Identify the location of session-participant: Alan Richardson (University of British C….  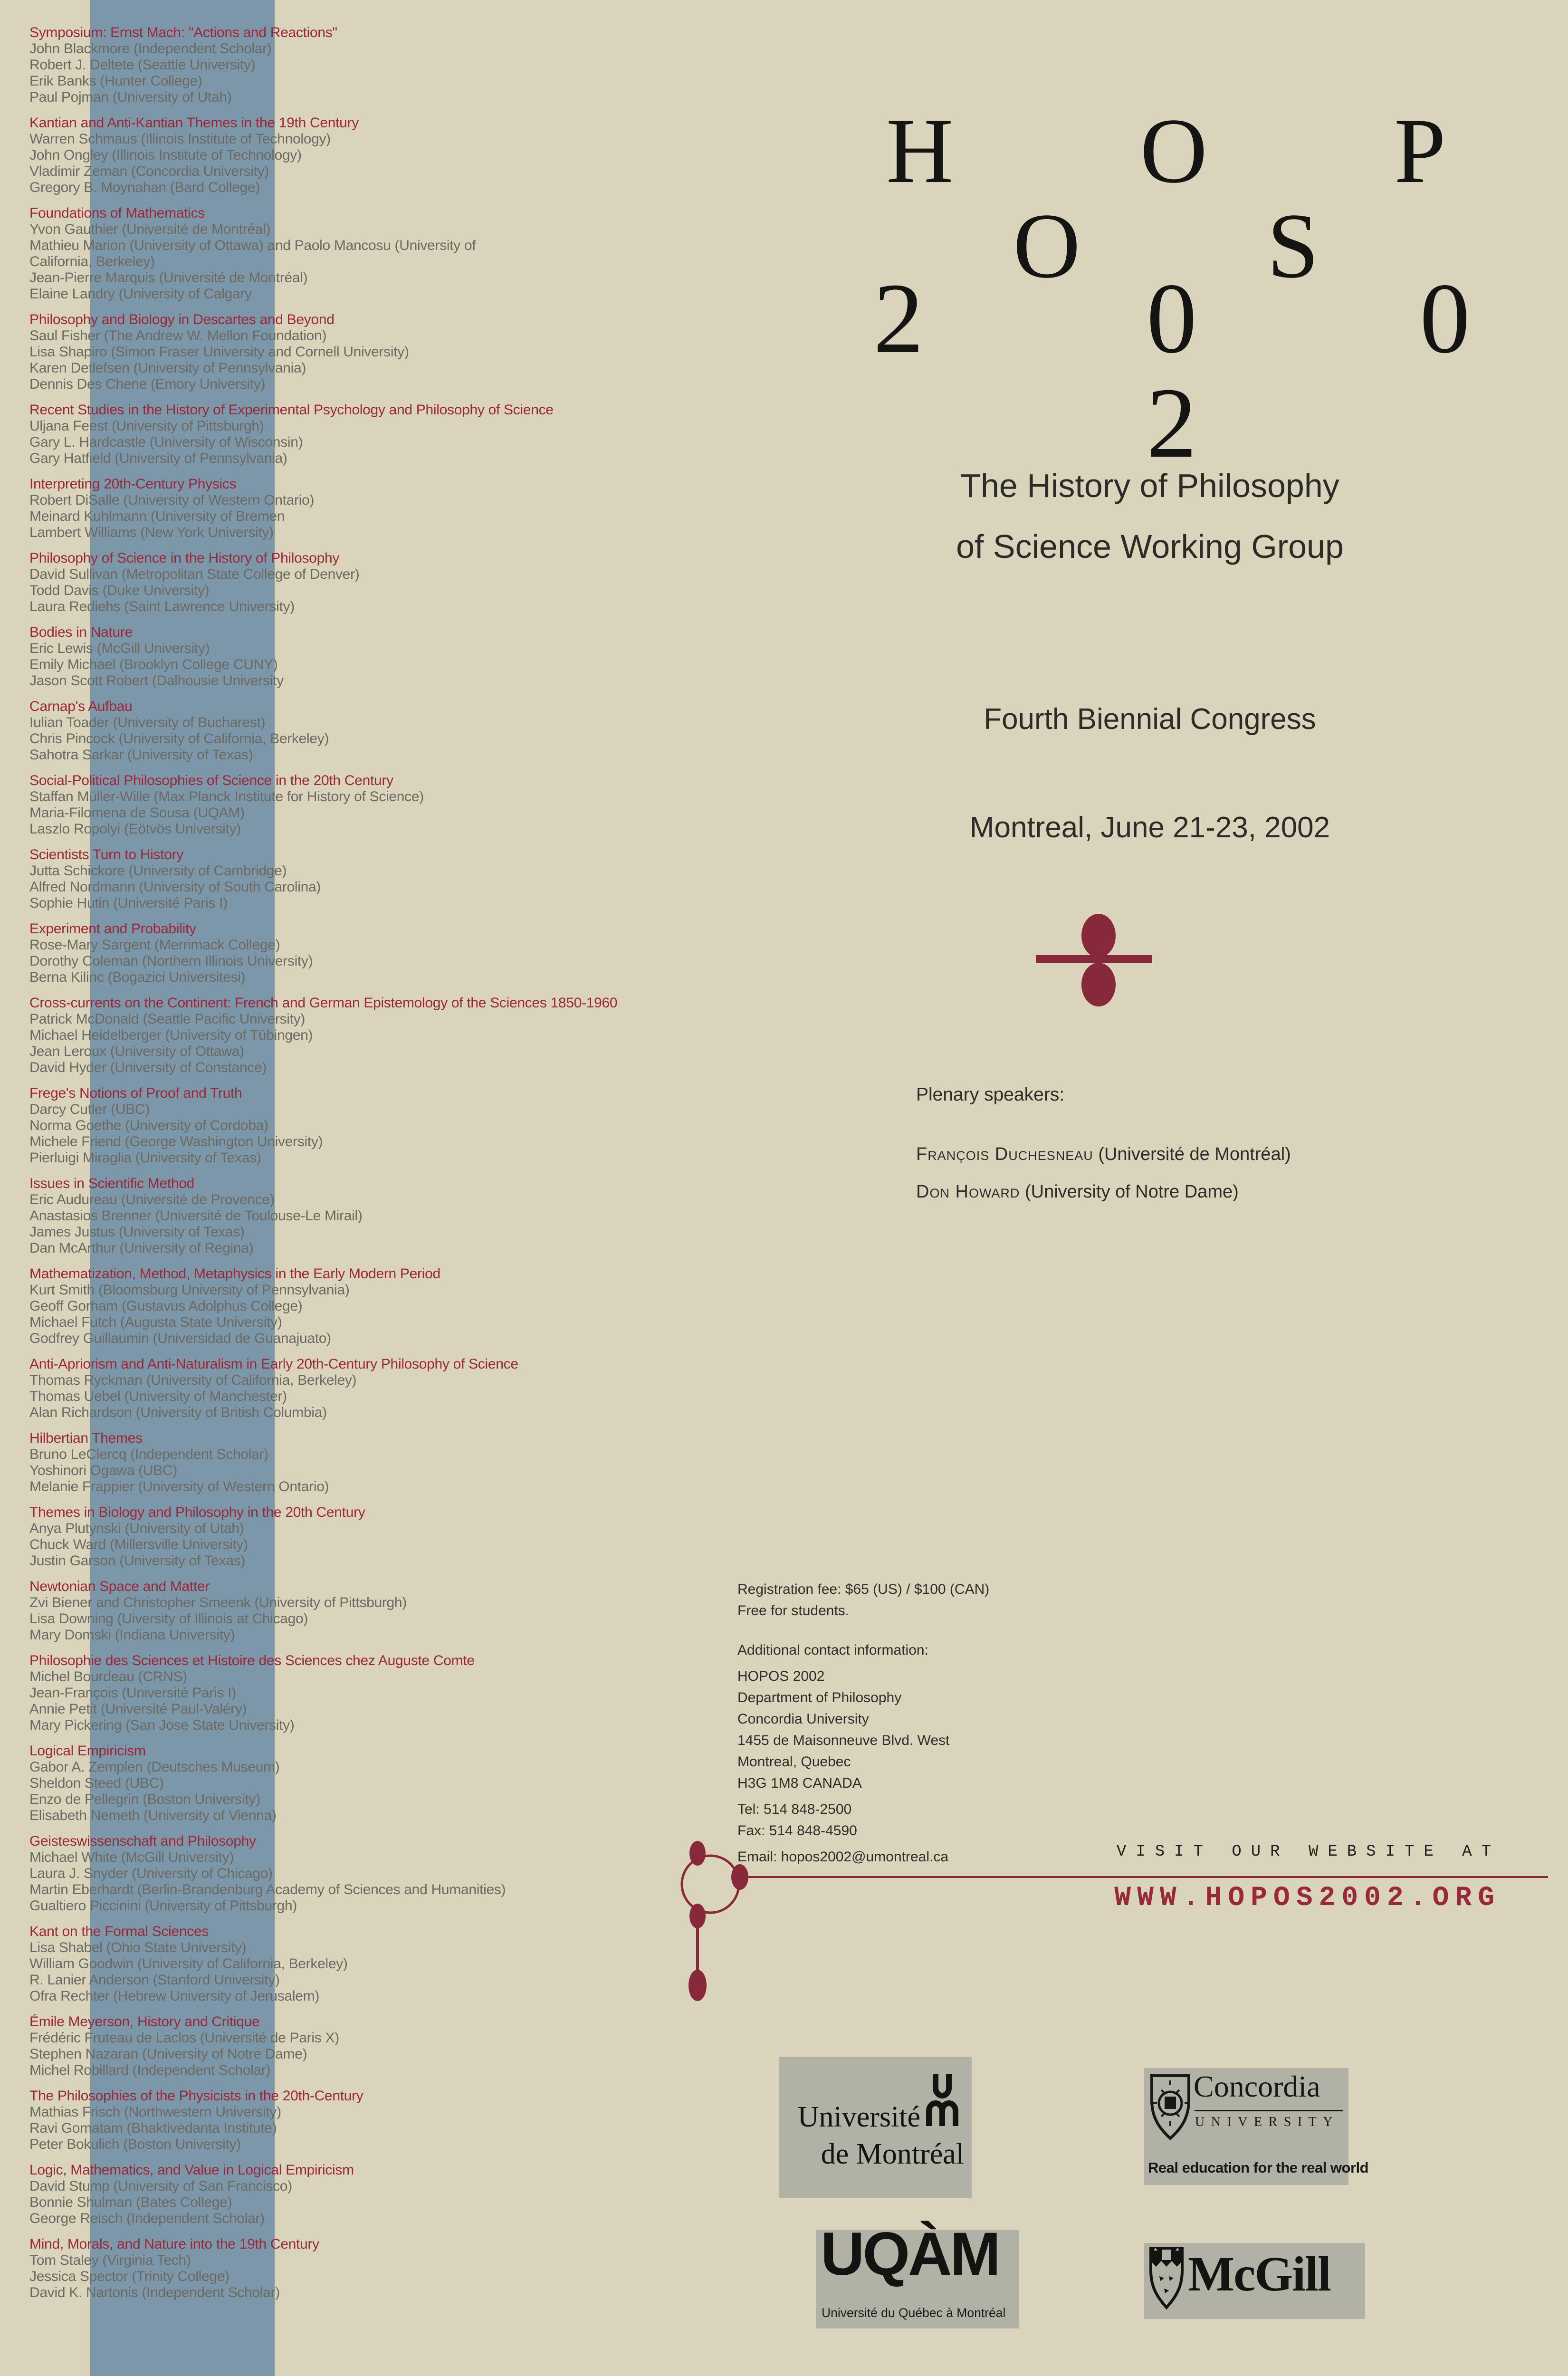
(178, 1412).